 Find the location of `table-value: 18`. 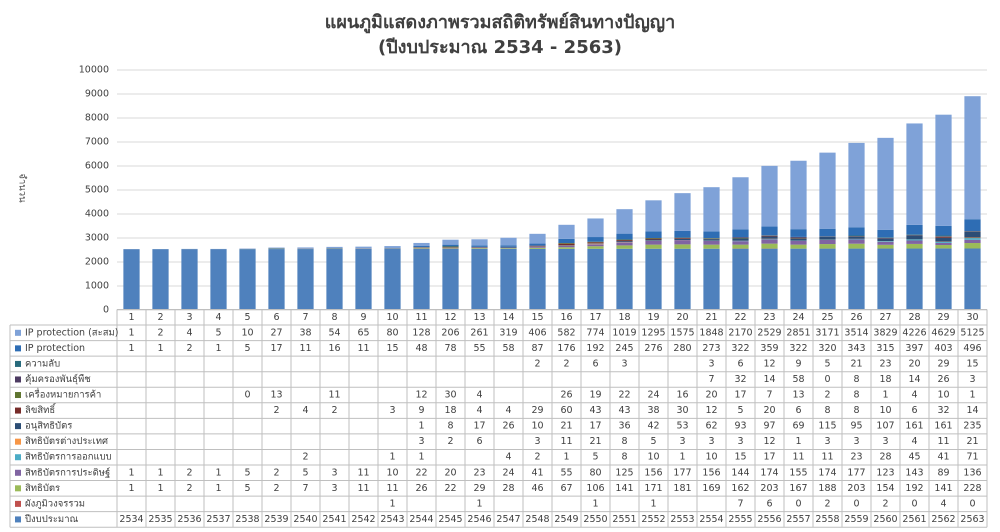

table-value: 18 is located at coordinates (885, 379).